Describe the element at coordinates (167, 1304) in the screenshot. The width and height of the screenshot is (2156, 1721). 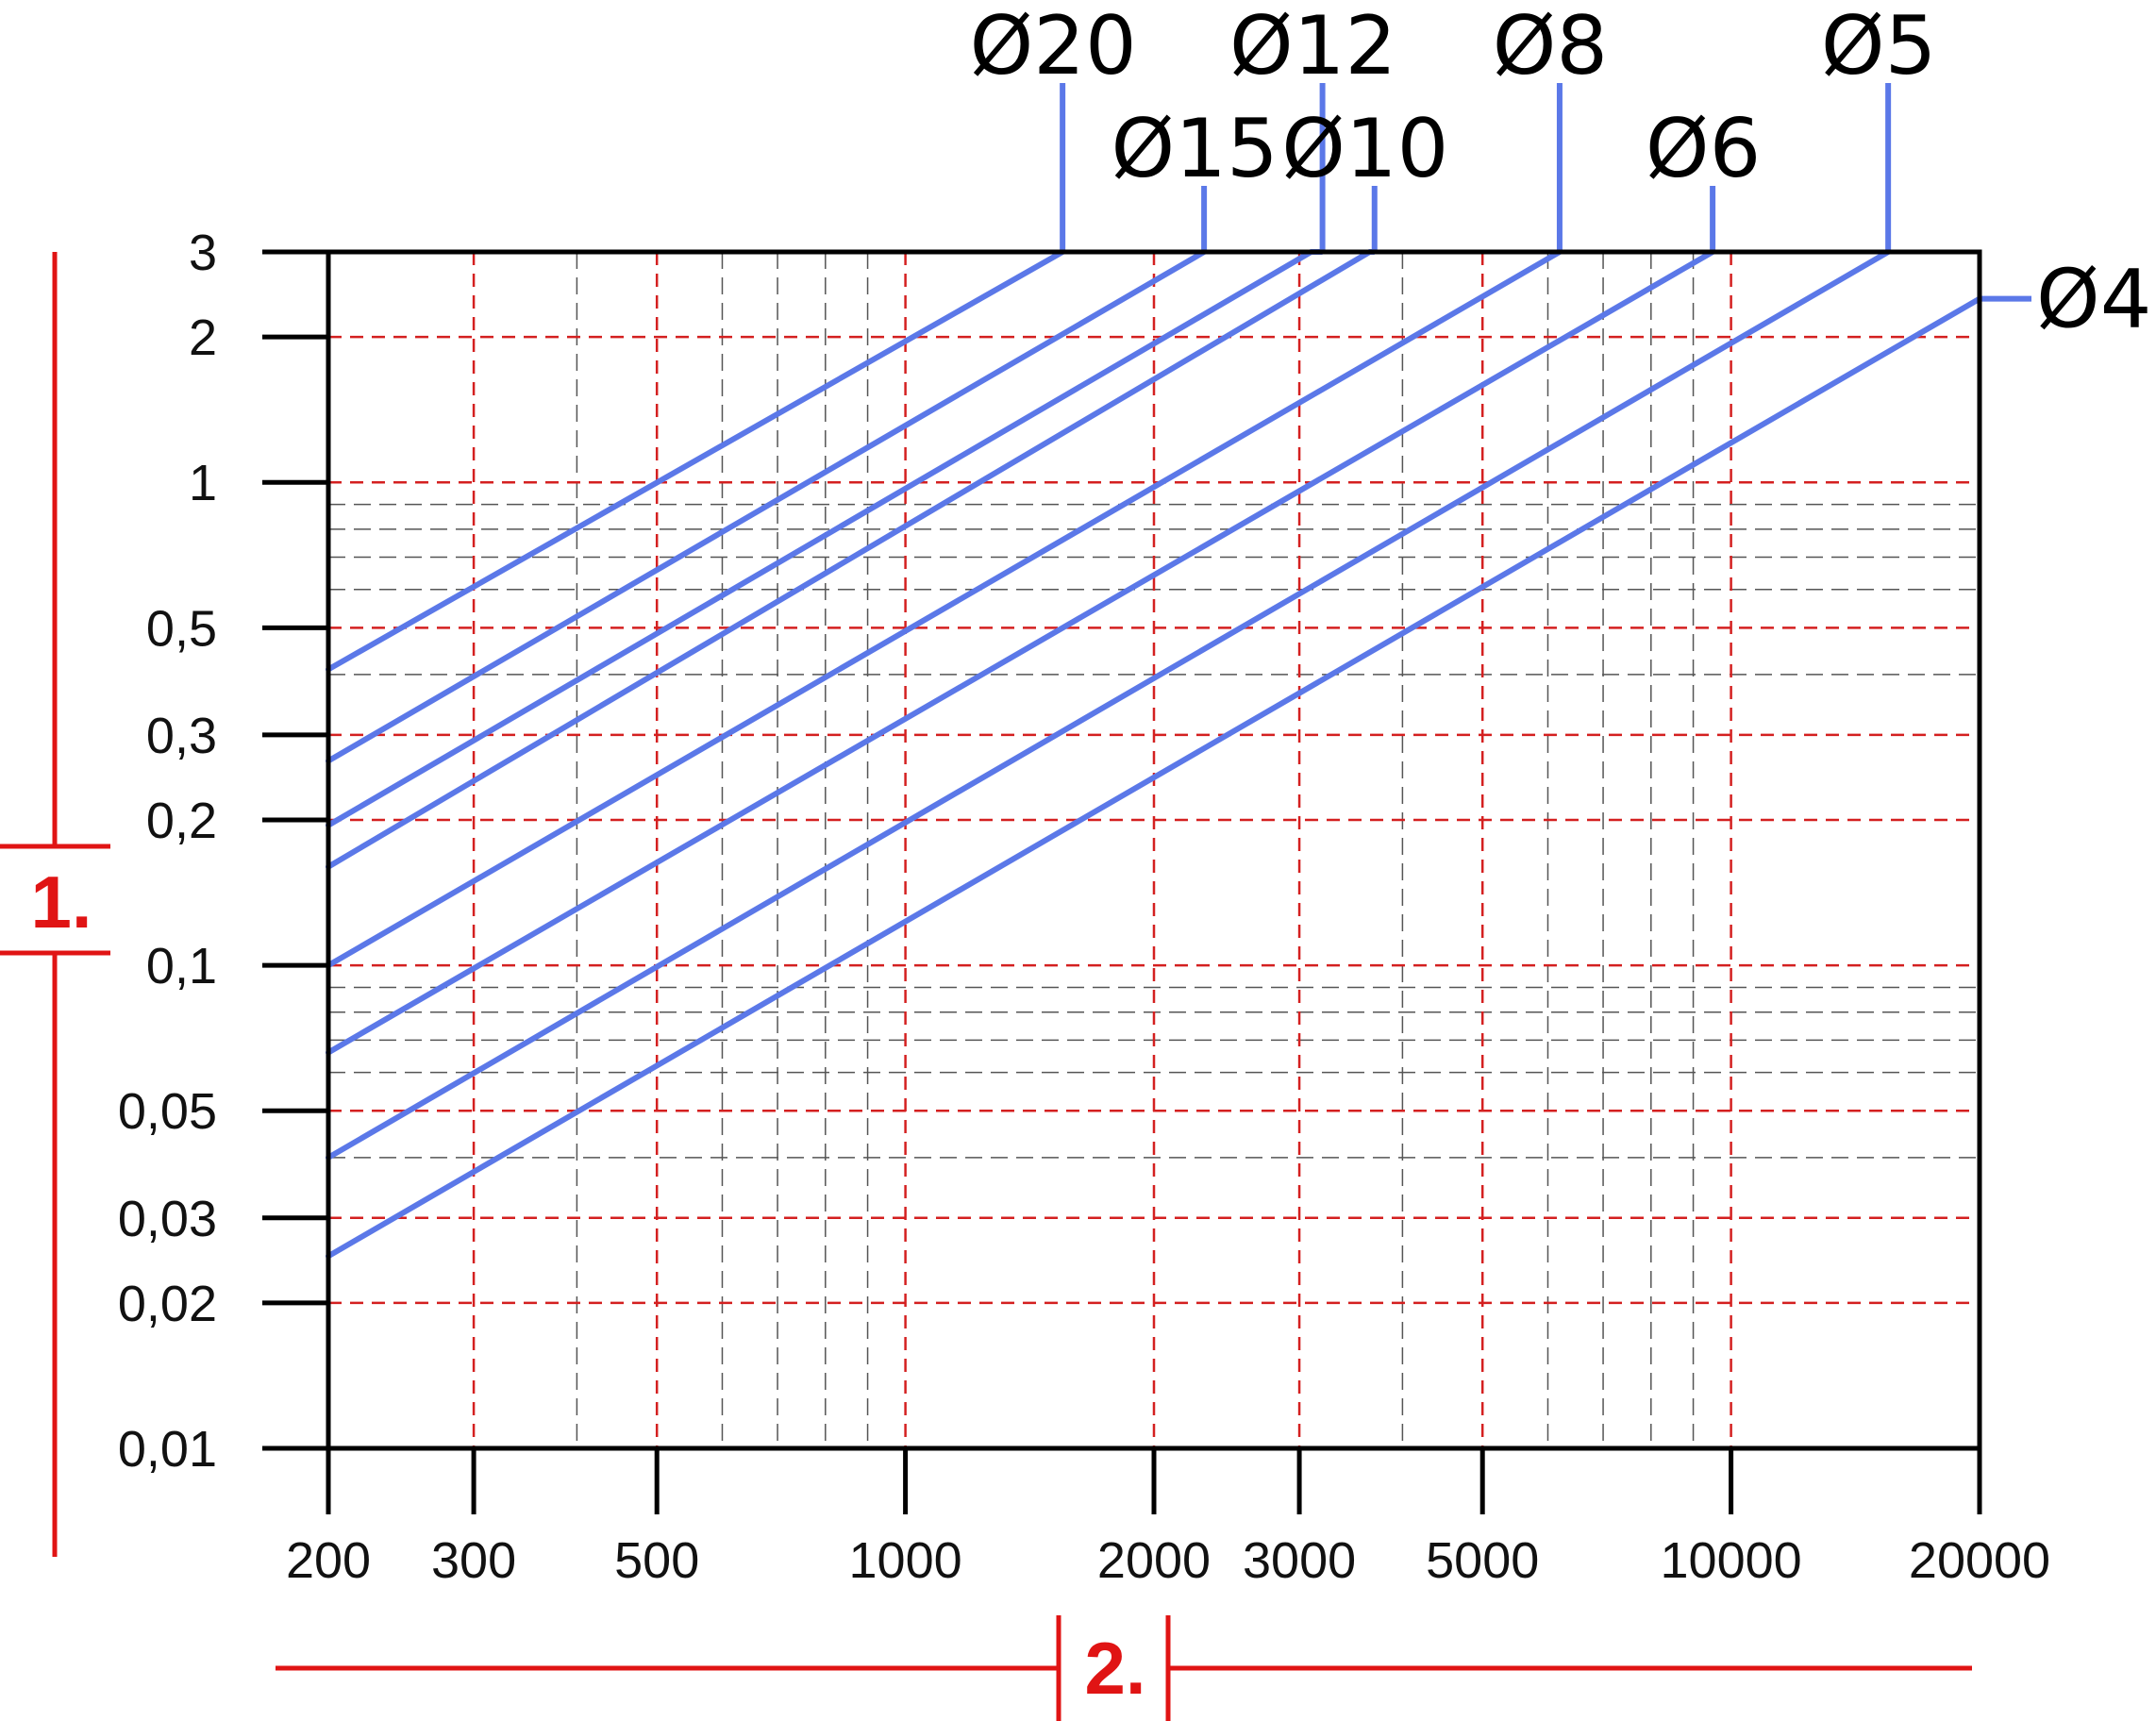
I see `y-tick-label: 0,02` at that location.